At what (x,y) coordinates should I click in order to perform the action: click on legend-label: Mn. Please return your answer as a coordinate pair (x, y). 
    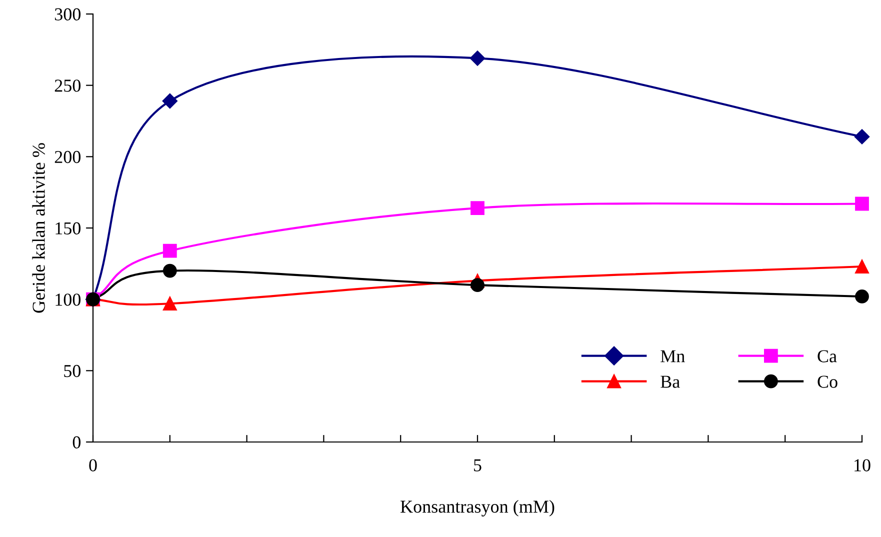
    Looking at the image, I should click on (672, 356).